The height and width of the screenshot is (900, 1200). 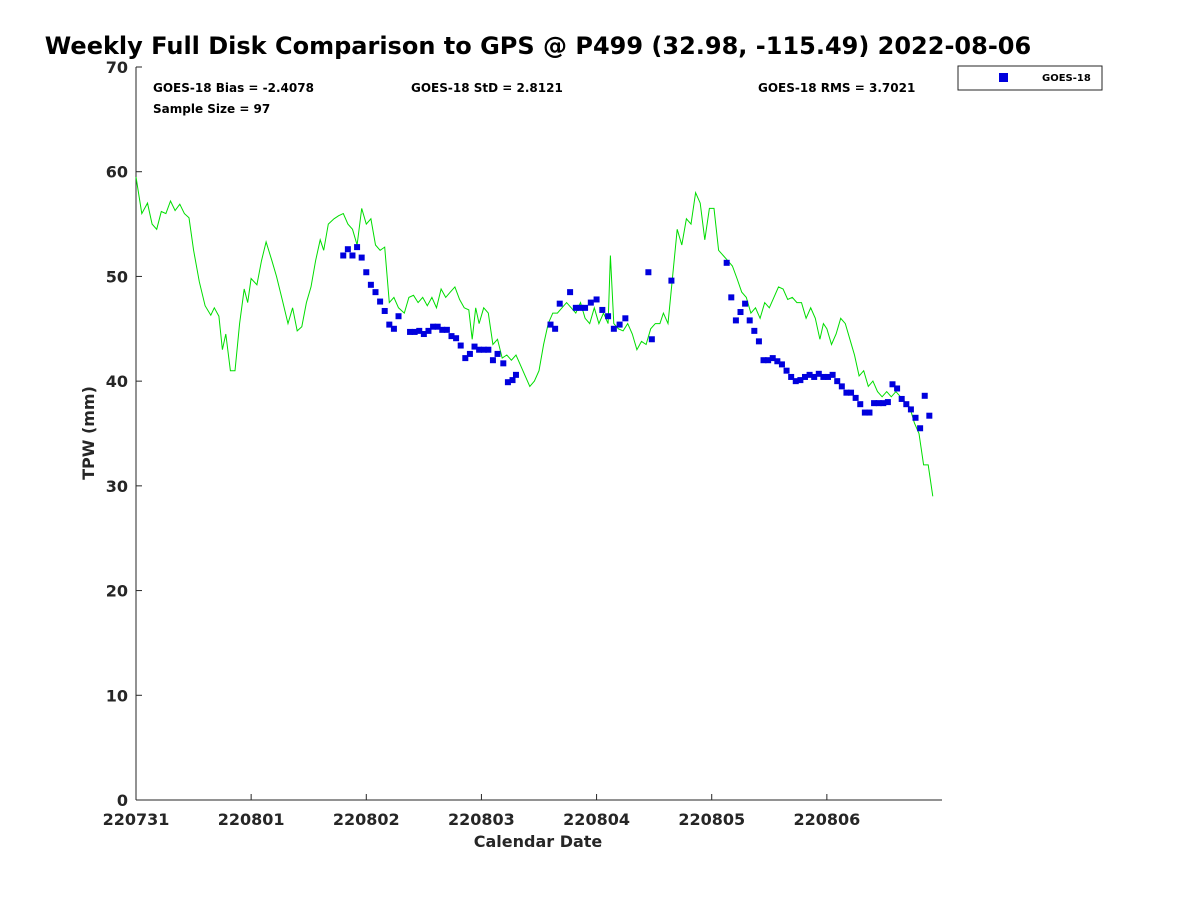 I want to click on rms-stat: GOES-18 RMS = 3.7021, so click(x=836, y=88).